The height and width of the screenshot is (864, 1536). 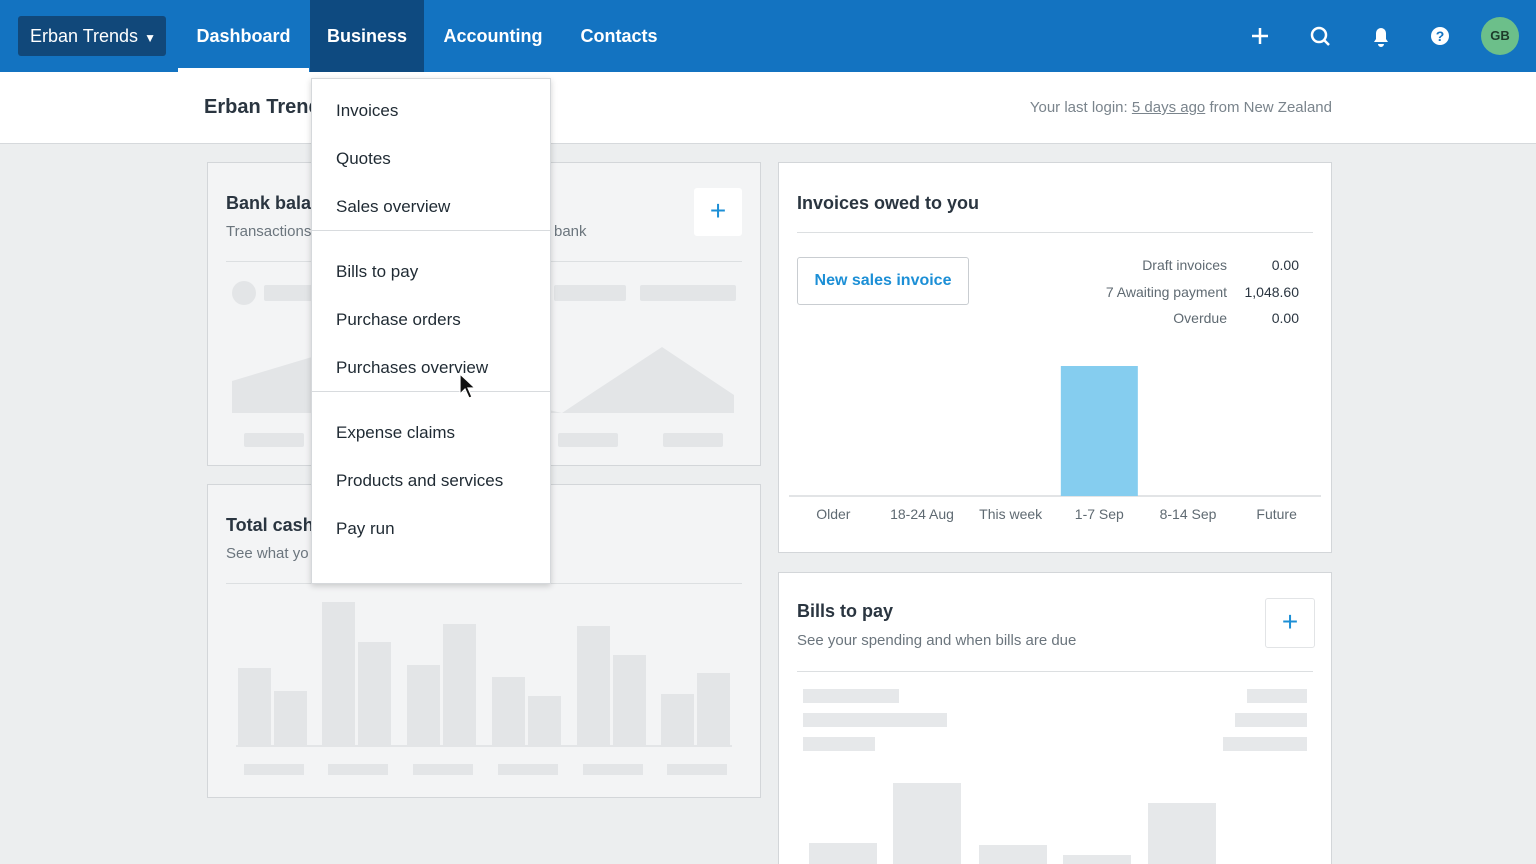 What do you see at coordinates (468, 385) in the screenshot?
I see `mouse-cursor` at bounding box center [468, 385].